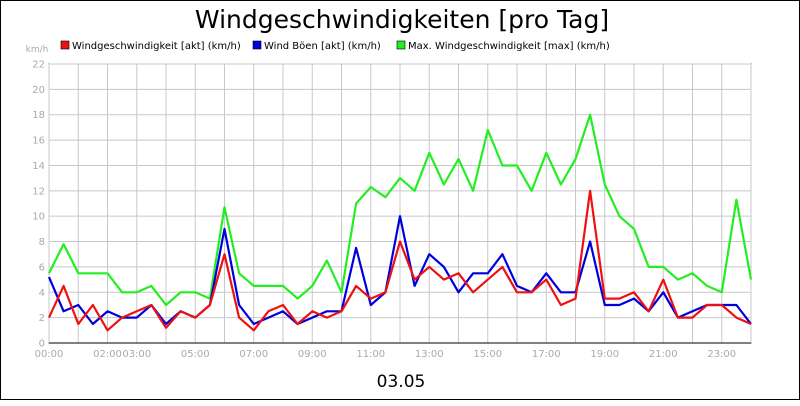 The width and height of the screenshot is (800, 406). What do you see at coordinates (38, 141) in the screenshot?
I see `y-tick-label: 16` at bounding box center [38, 141].